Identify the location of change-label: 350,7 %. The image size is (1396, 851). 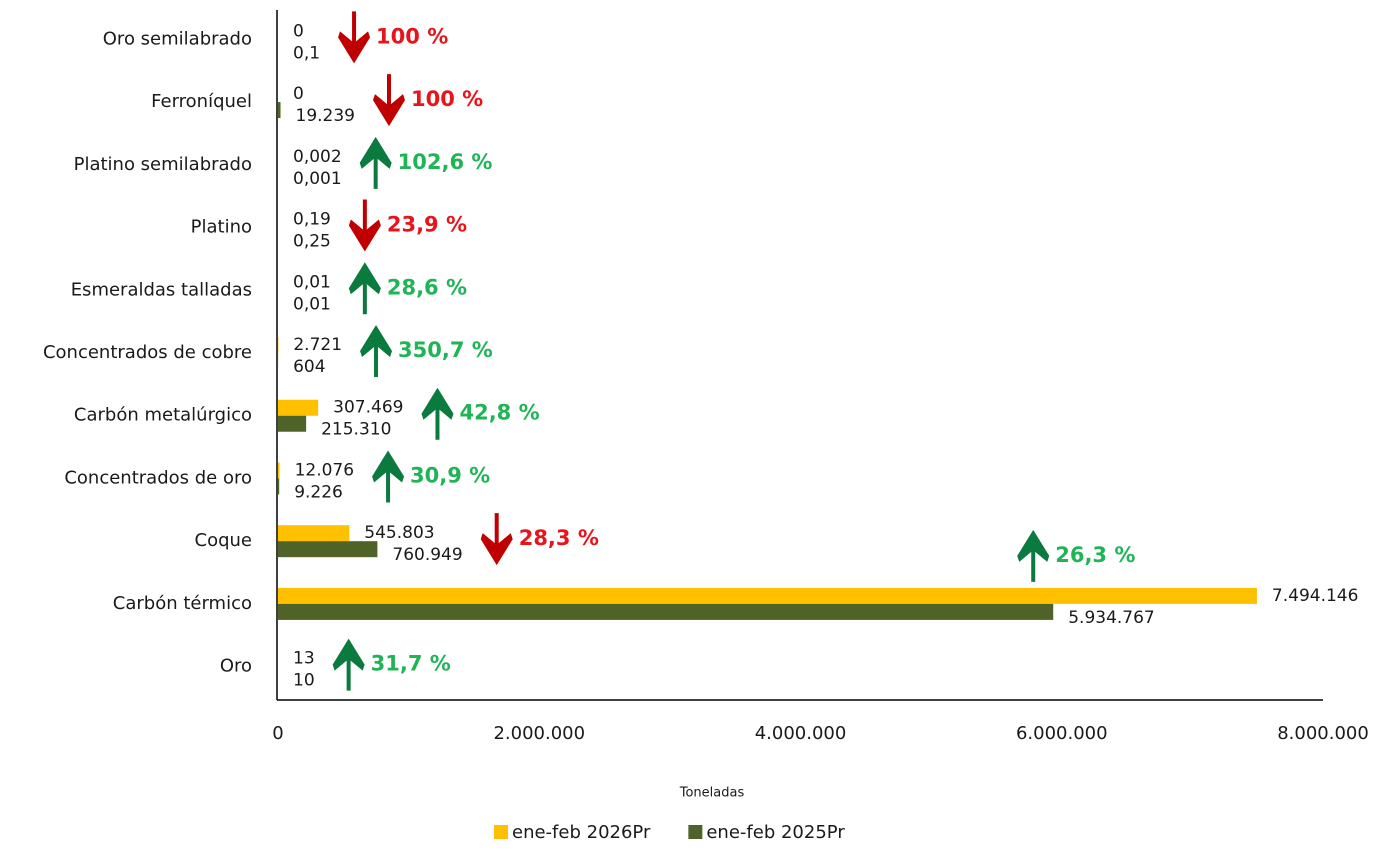
(445, 350).